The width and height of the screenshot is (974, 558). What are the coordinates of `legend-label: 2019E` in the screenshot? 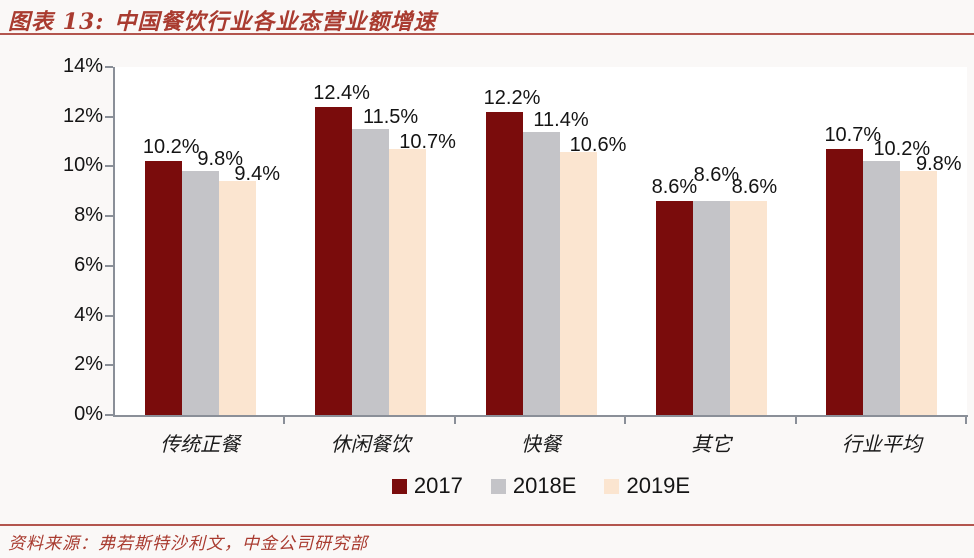 It's located at (658, 485).